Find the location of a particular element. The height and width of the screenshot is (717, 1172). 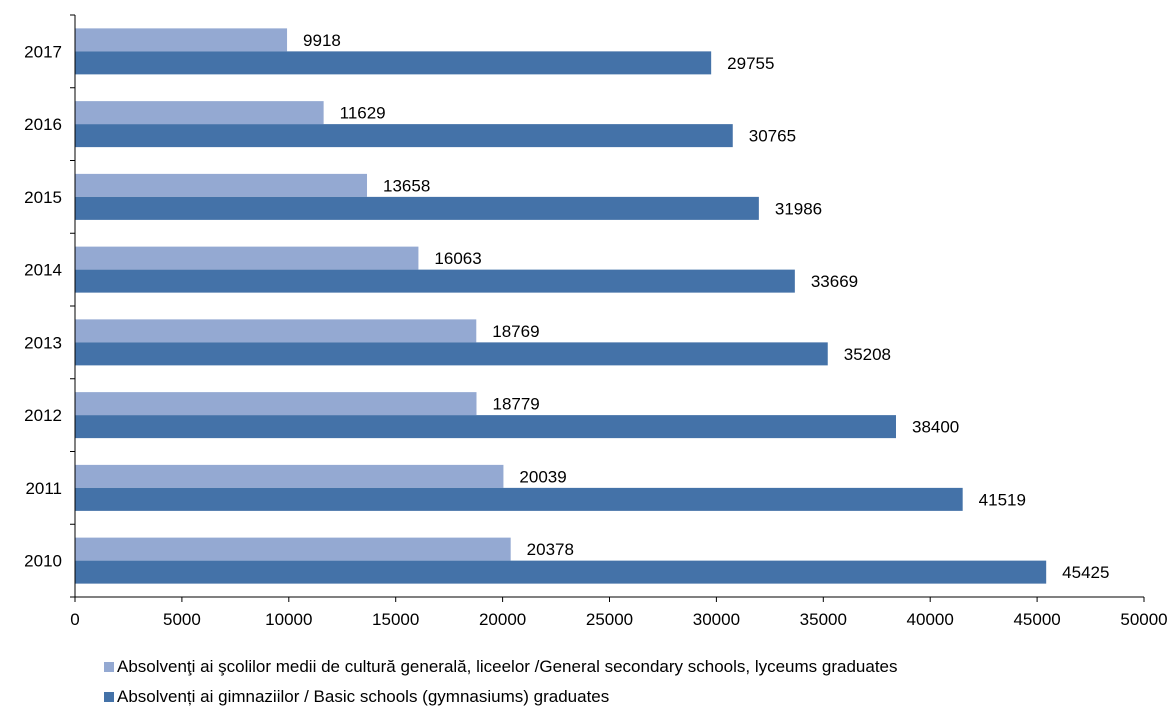

bar-secondary-2013 is located at coordinates (276, 331).